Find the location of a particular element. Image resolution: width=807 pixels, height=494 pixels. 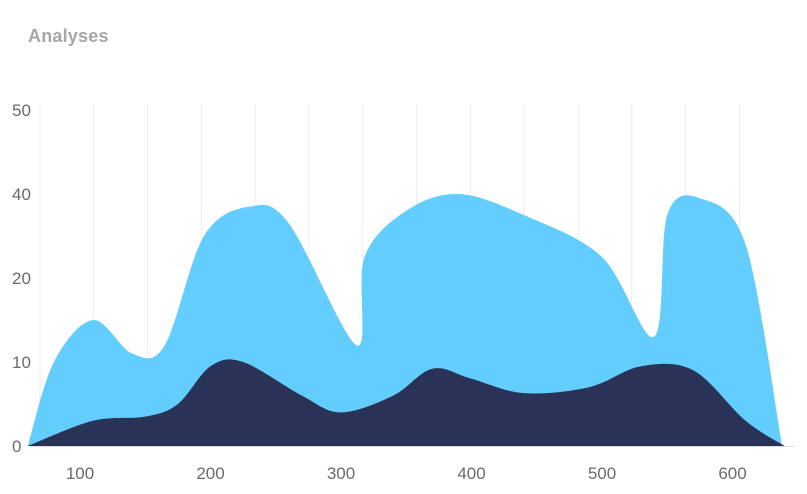

x-tick-label: 400 is located at coordinates (471, 473).